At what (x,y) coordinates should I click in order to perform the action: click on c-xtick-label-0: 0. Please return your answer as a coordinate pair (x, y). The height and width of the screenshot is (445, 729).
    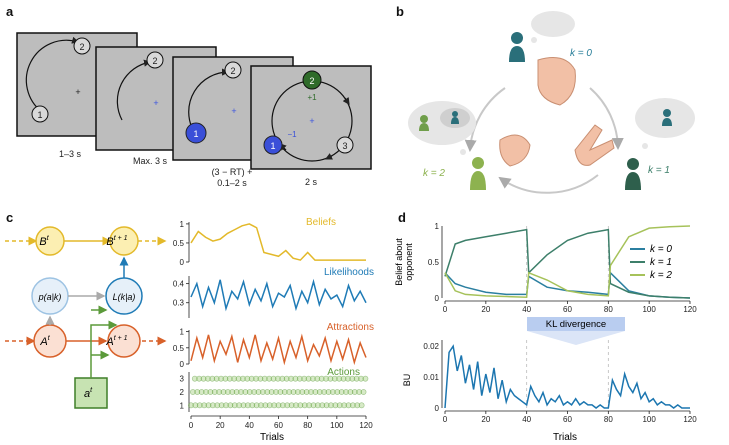
    Looking at the image, I should click on (191, 425).